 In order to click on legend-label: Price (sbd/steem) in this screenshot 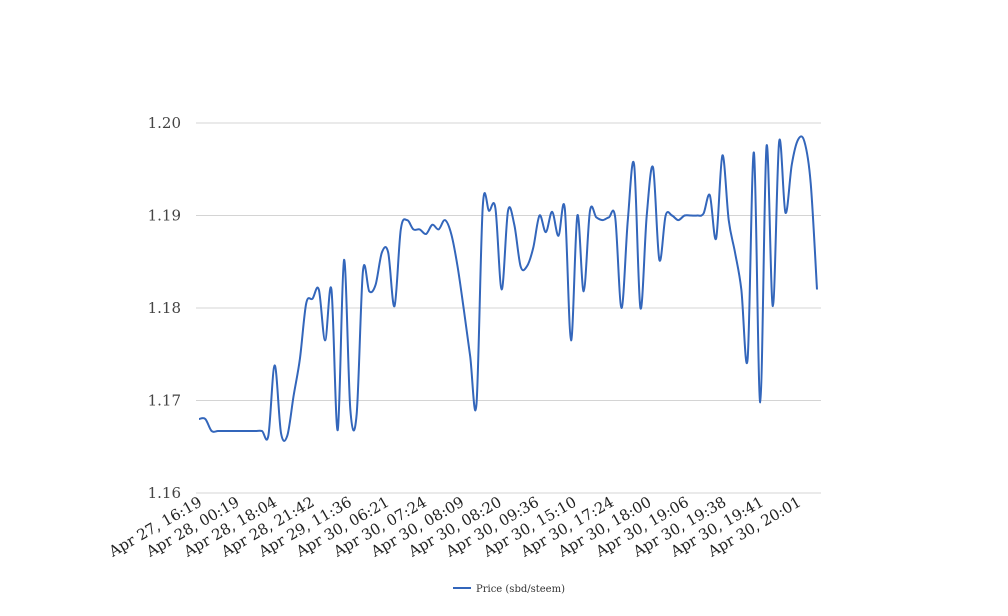, I will do `click(520, 589)`.